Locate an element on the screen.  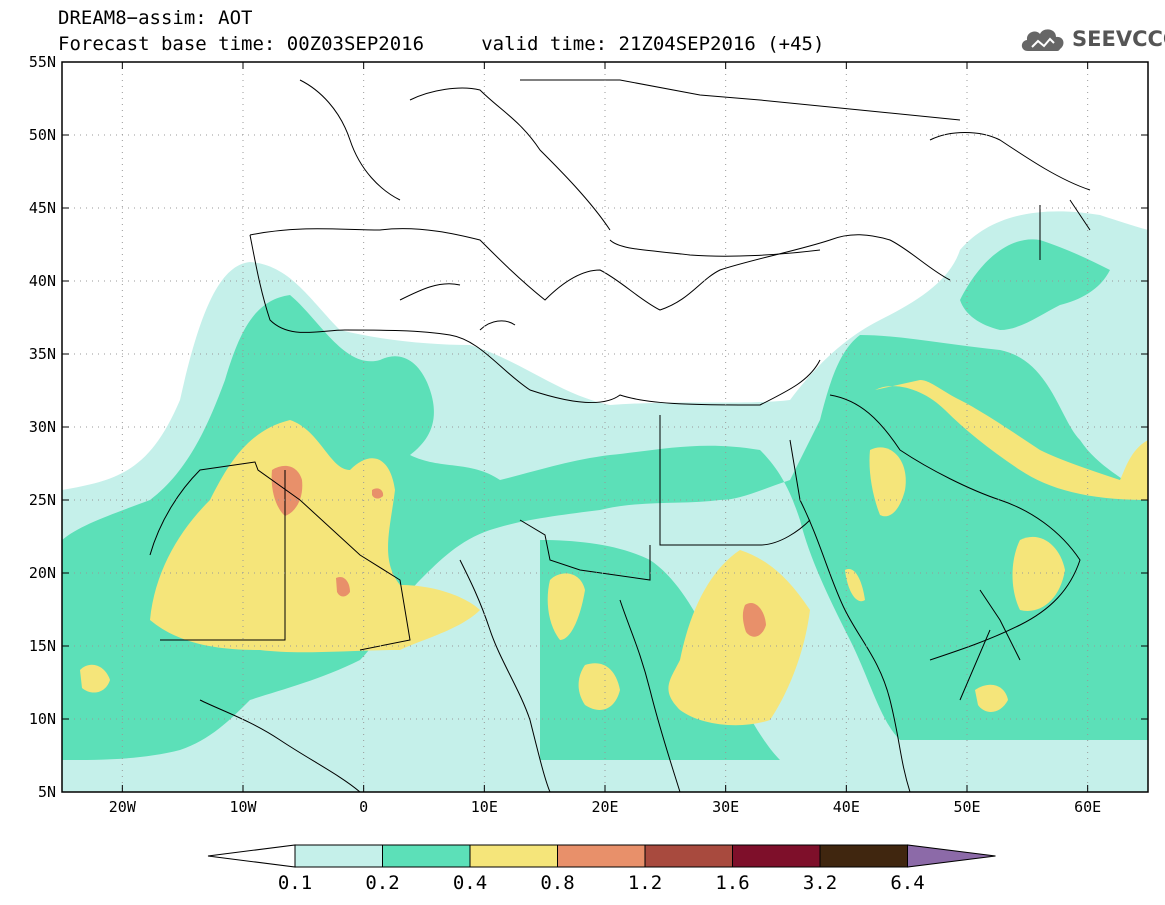
lat-tick-label: 20N is located at coordinates (42, 573).